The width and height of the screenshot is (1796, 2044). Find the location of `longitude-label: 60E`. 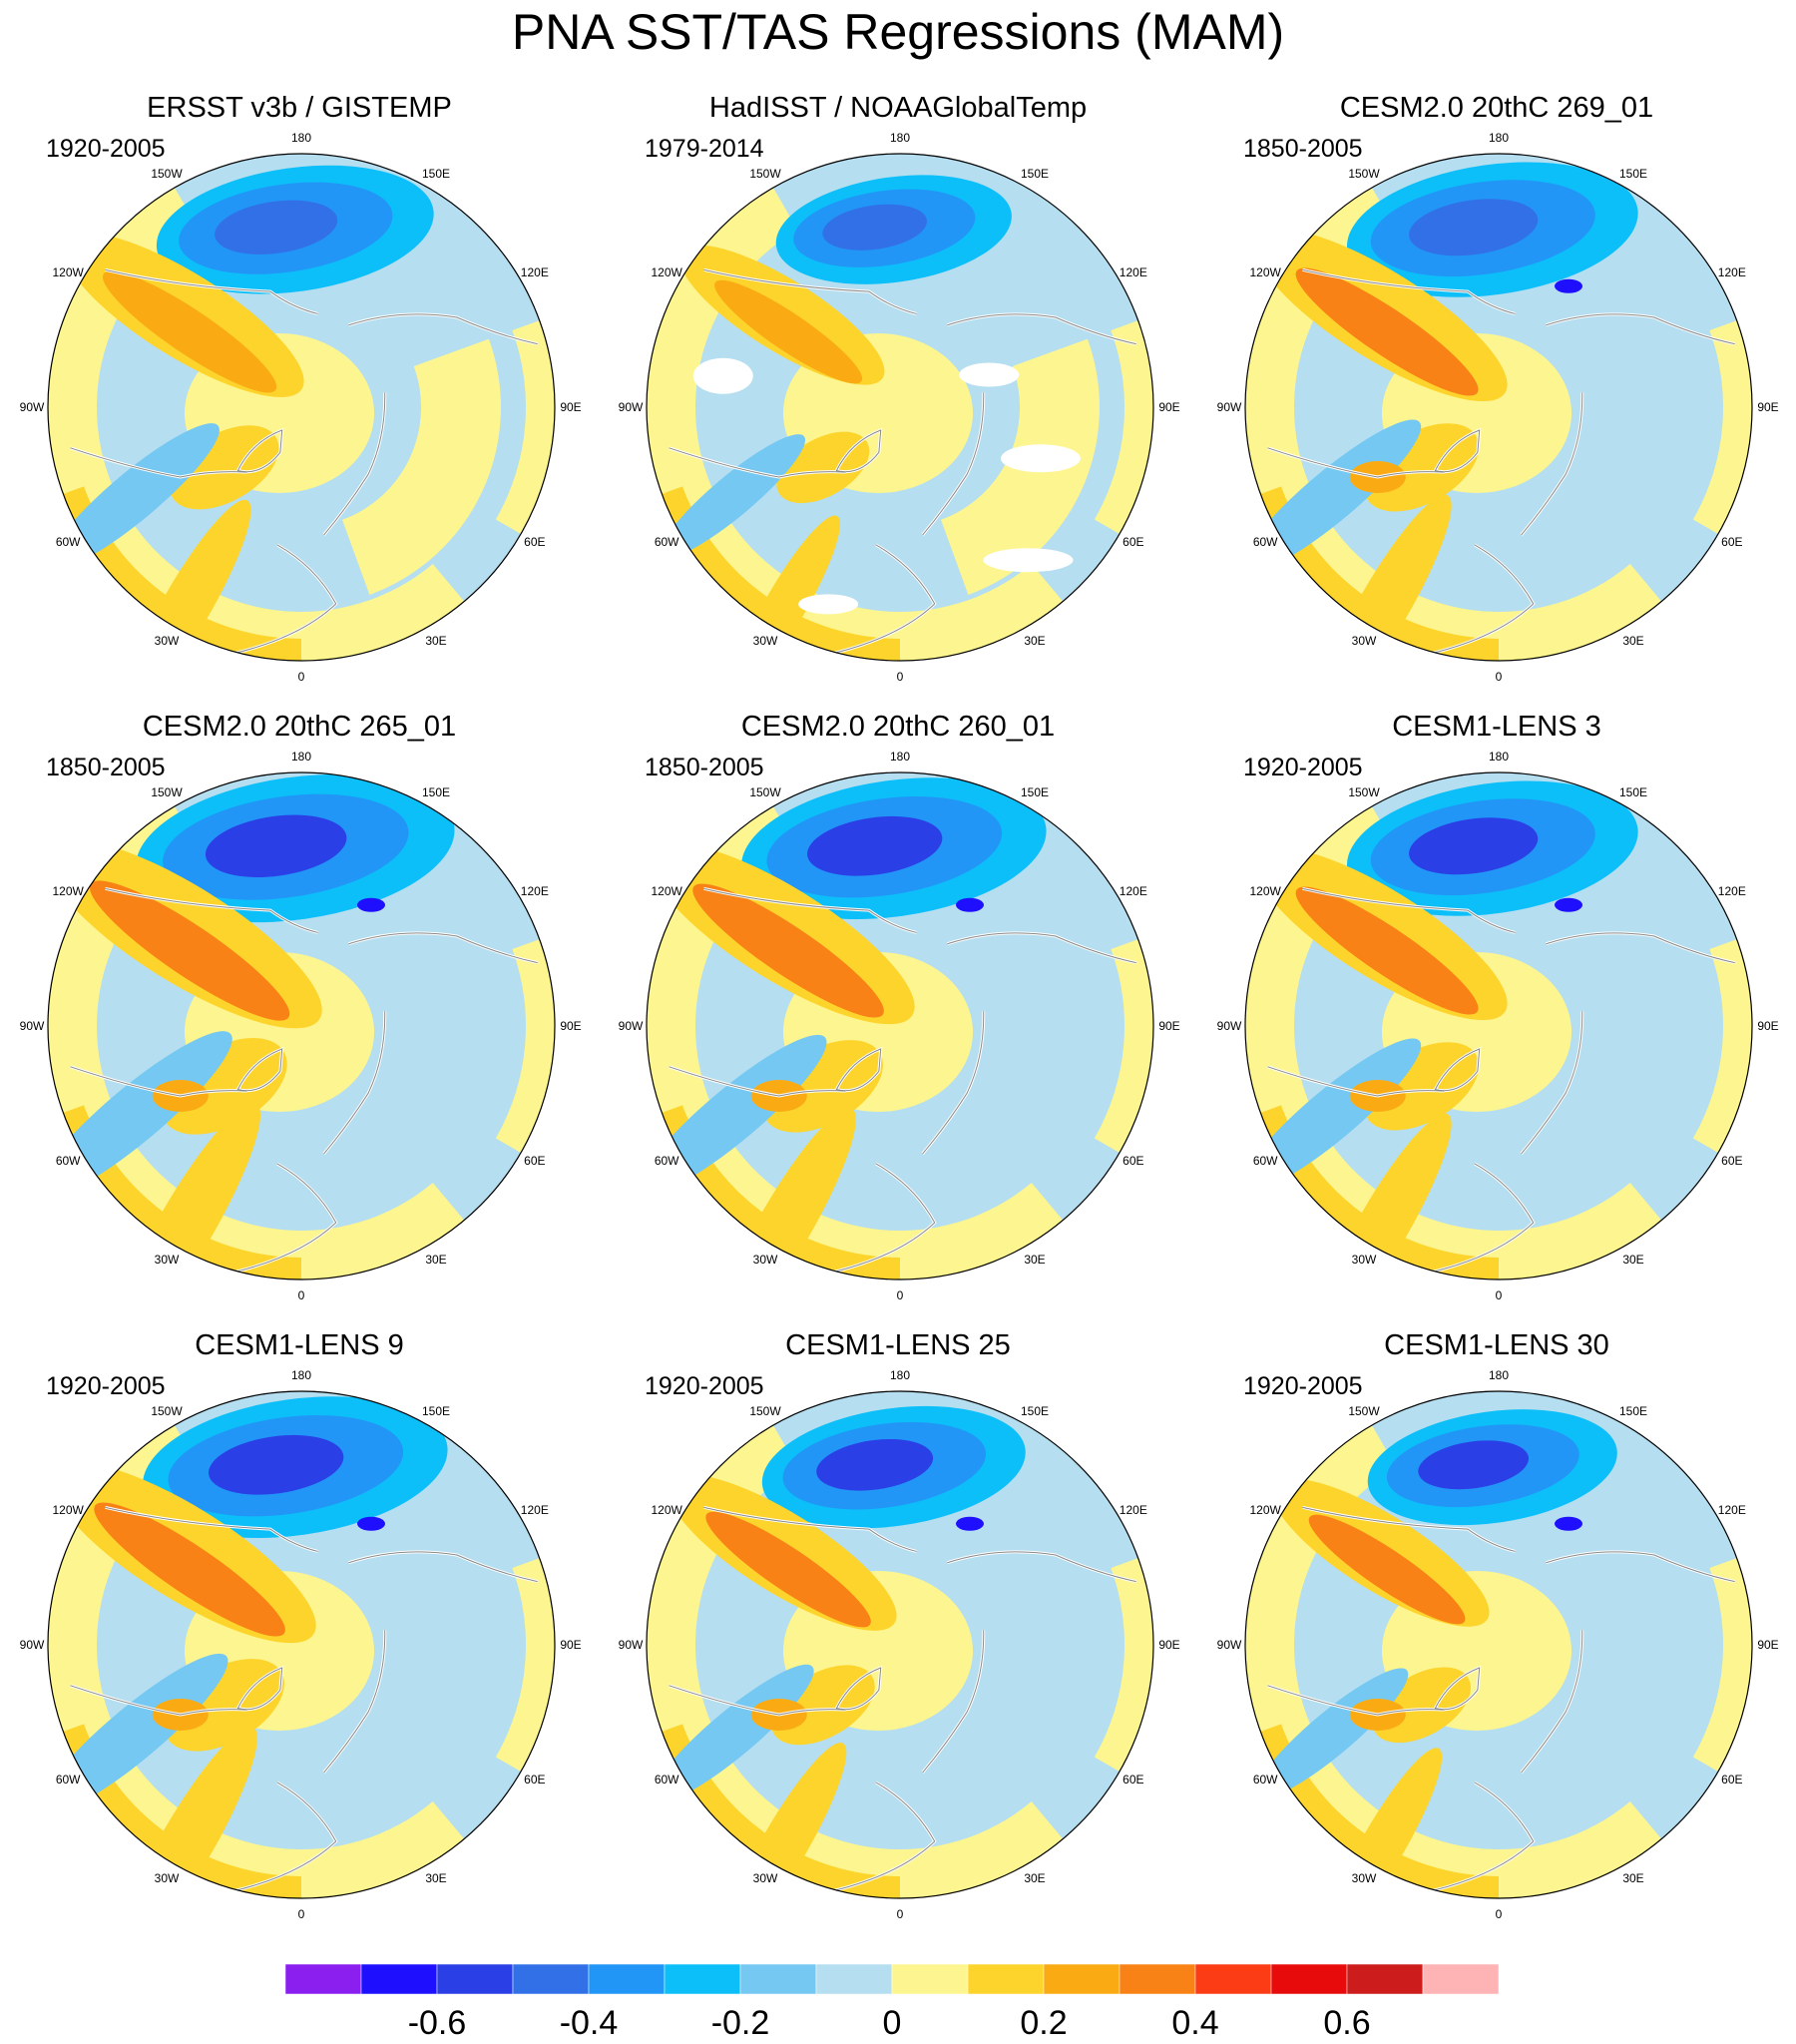

longitude-label: 60E is located at coordinates (1132, 1161).